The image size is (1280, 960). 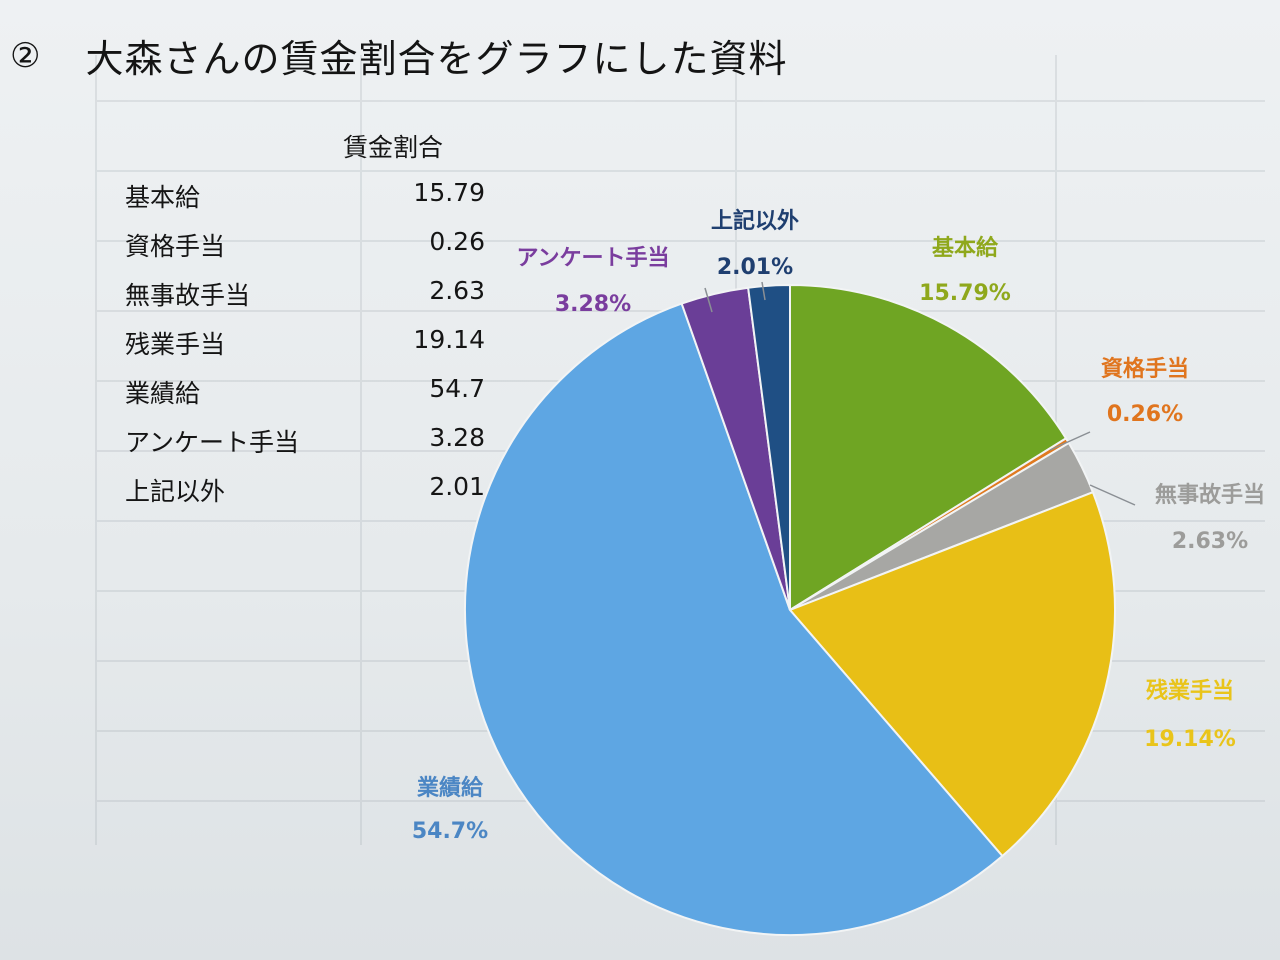 What do you see at coordinates (965, 248) in the screenshot?
I see `slice-name-label: 基本給` at bounding box center [965, 248].